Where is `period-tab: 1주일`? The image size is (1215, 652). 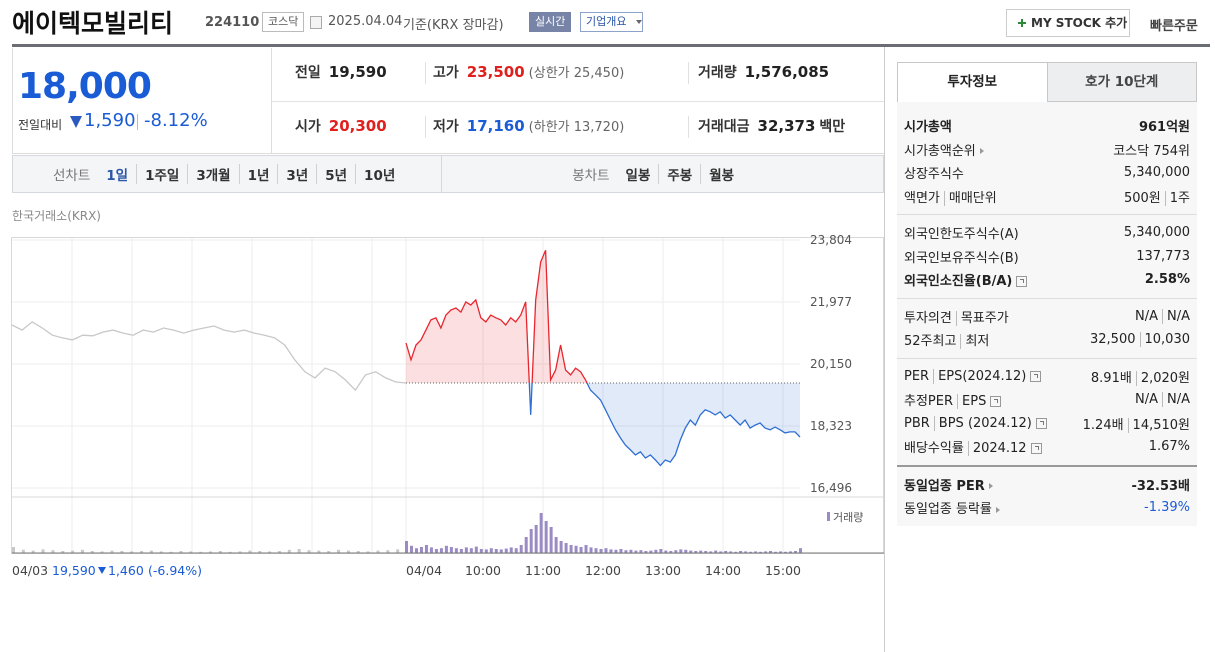 period-tab: 1주일 is located at coordinates (161, 174).